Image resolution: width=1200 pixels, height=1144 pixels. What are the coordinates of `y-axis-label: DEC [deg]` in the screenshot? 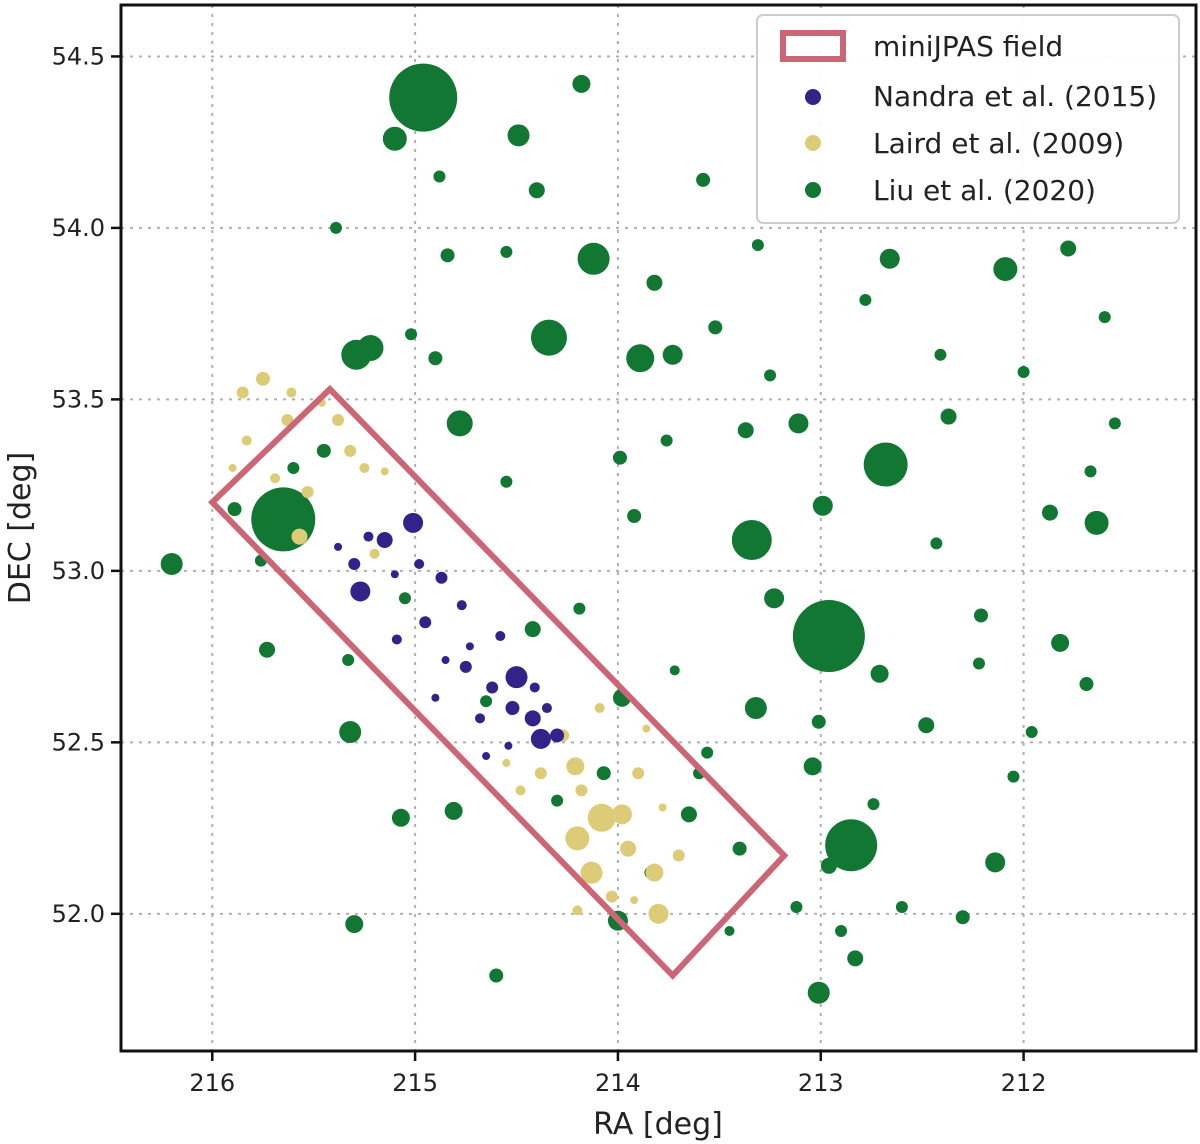 It's located at (20, 528).